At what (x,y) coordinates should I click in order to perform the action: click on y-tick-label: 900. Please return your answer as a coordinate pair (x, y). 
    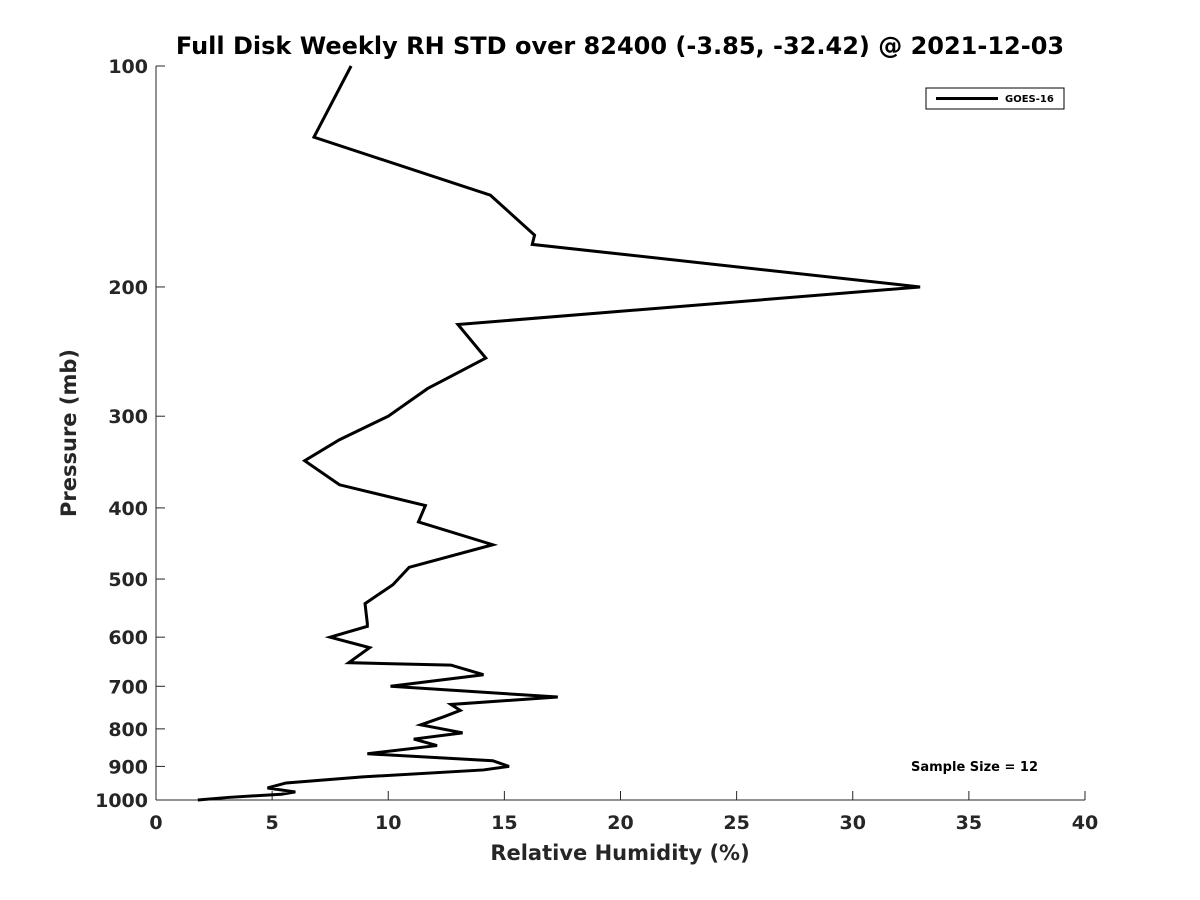
    Looking at the image, I should click on (128, 767).